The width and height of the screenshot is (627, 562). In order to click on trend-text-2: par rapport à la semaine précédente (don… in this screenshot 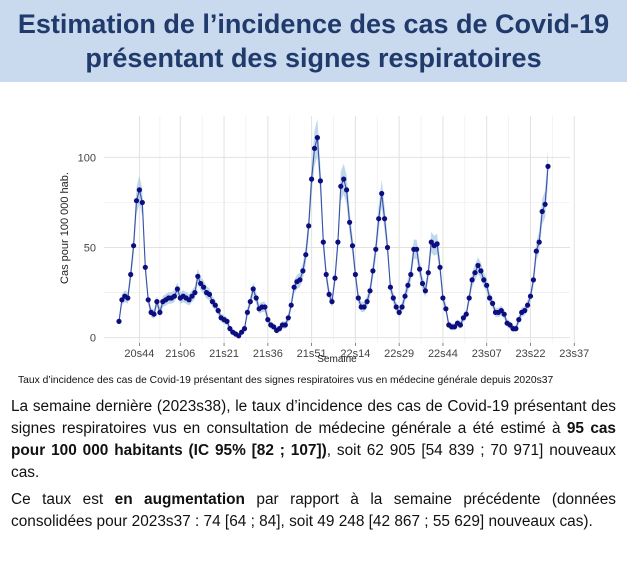, I will do `click(313, 510)`.